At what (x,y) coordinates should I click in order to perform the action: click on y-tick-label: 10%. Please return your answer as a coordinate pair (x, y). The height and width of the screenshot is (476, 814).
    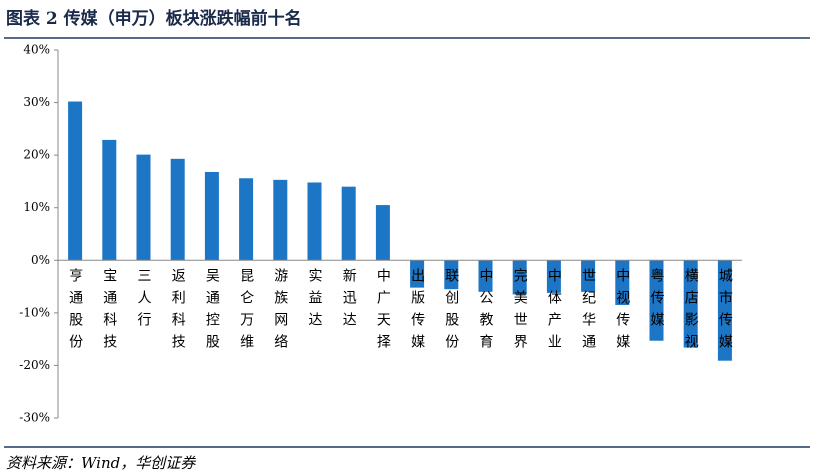
    Looking at the image, I should click on (36, 207).